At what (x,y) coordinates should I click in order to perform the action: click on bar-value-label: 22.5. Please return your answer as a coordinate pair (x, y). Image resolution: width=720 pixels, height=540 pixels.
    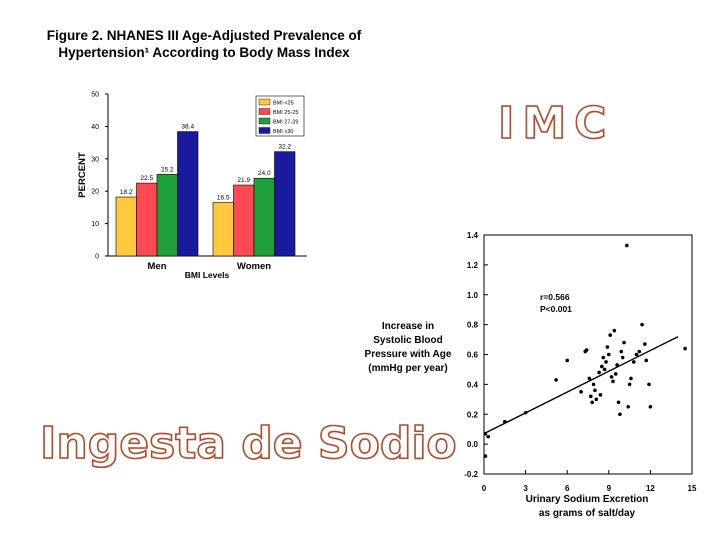
    Looking at the image, I should click on (146, 178).